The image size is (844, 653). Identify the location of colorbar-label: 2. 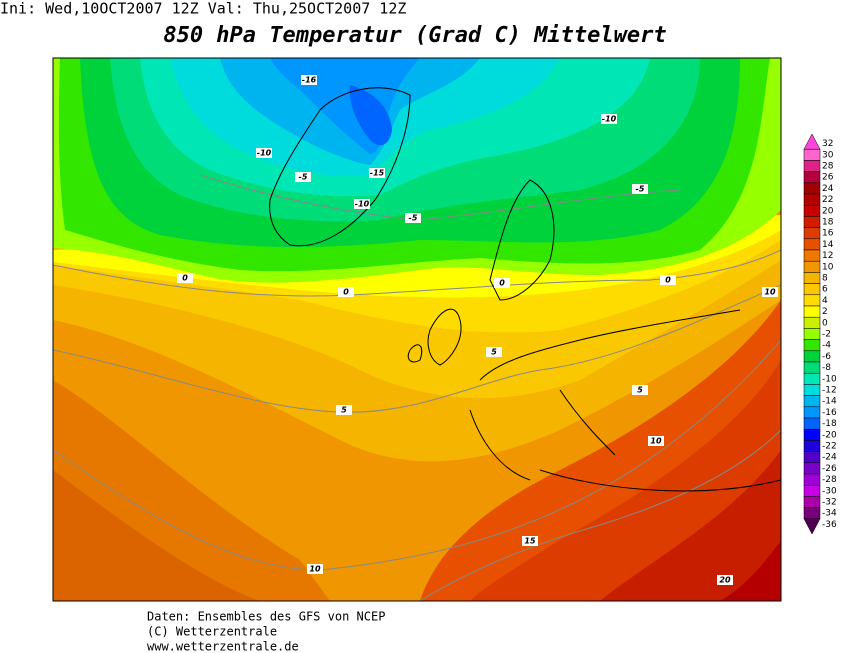
(825, 312).